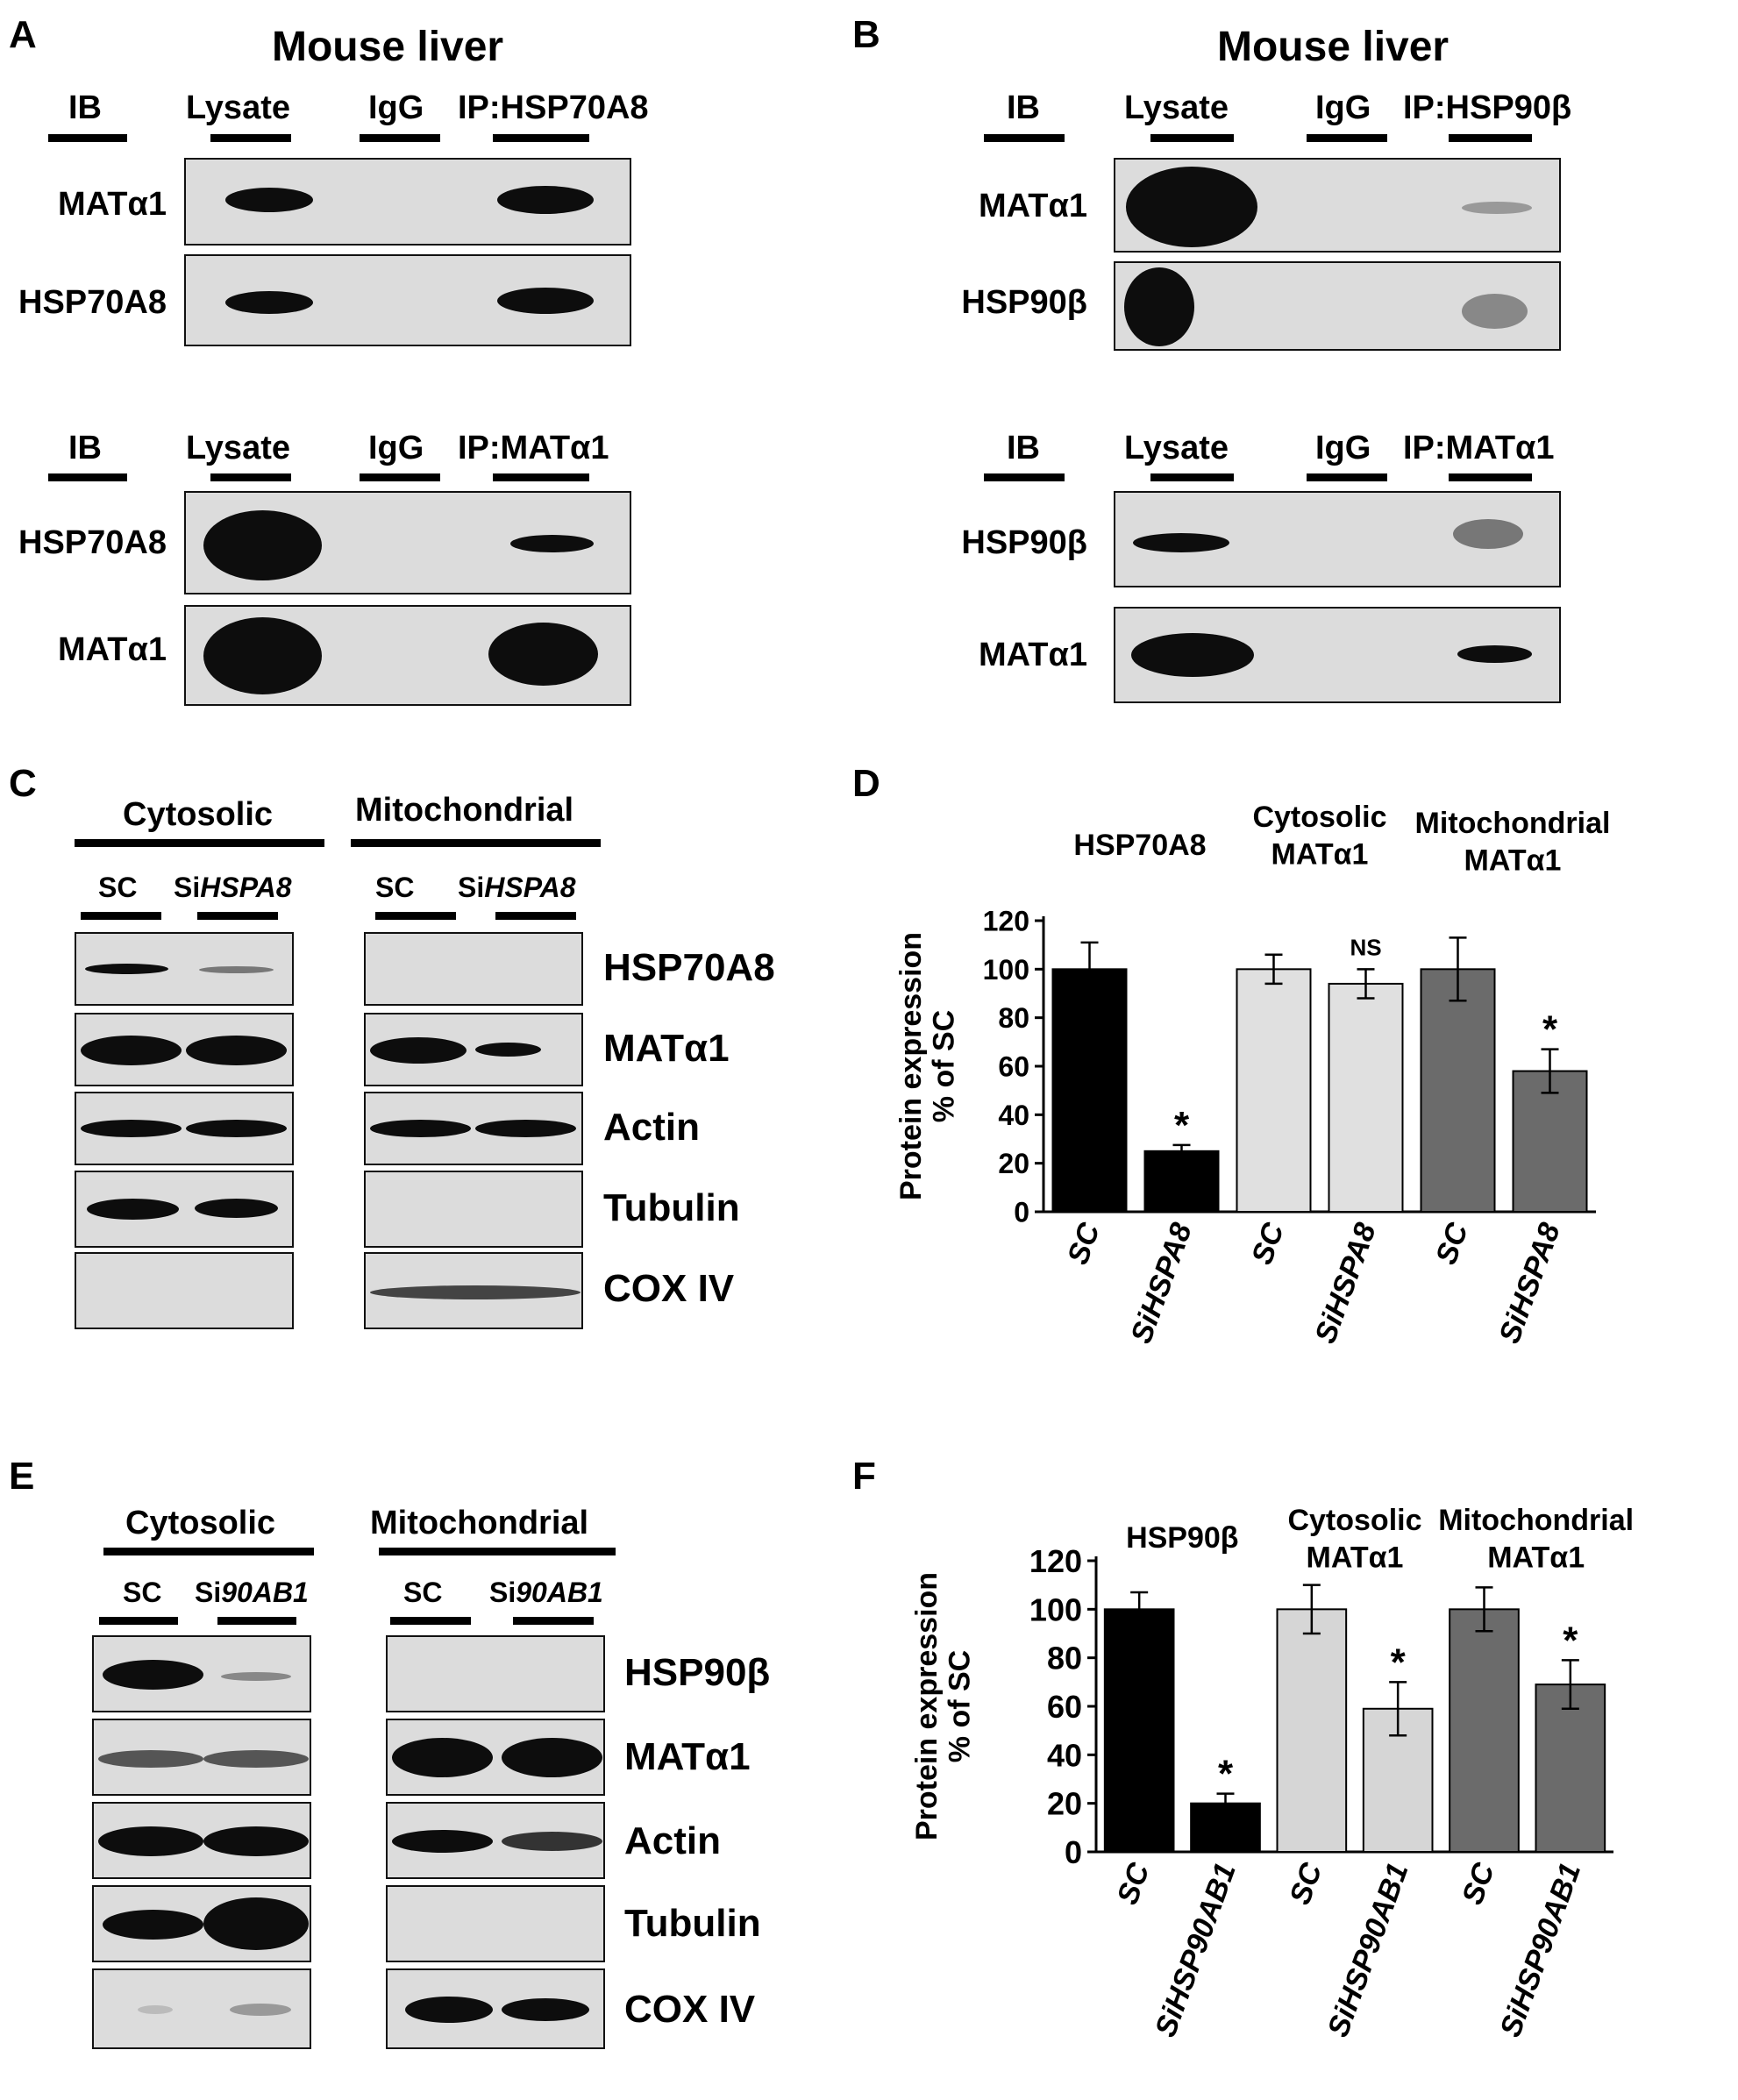  Describe the element at coordinates (238, 107) in the screenshot. I see `lane-label: Lysate` at that location.